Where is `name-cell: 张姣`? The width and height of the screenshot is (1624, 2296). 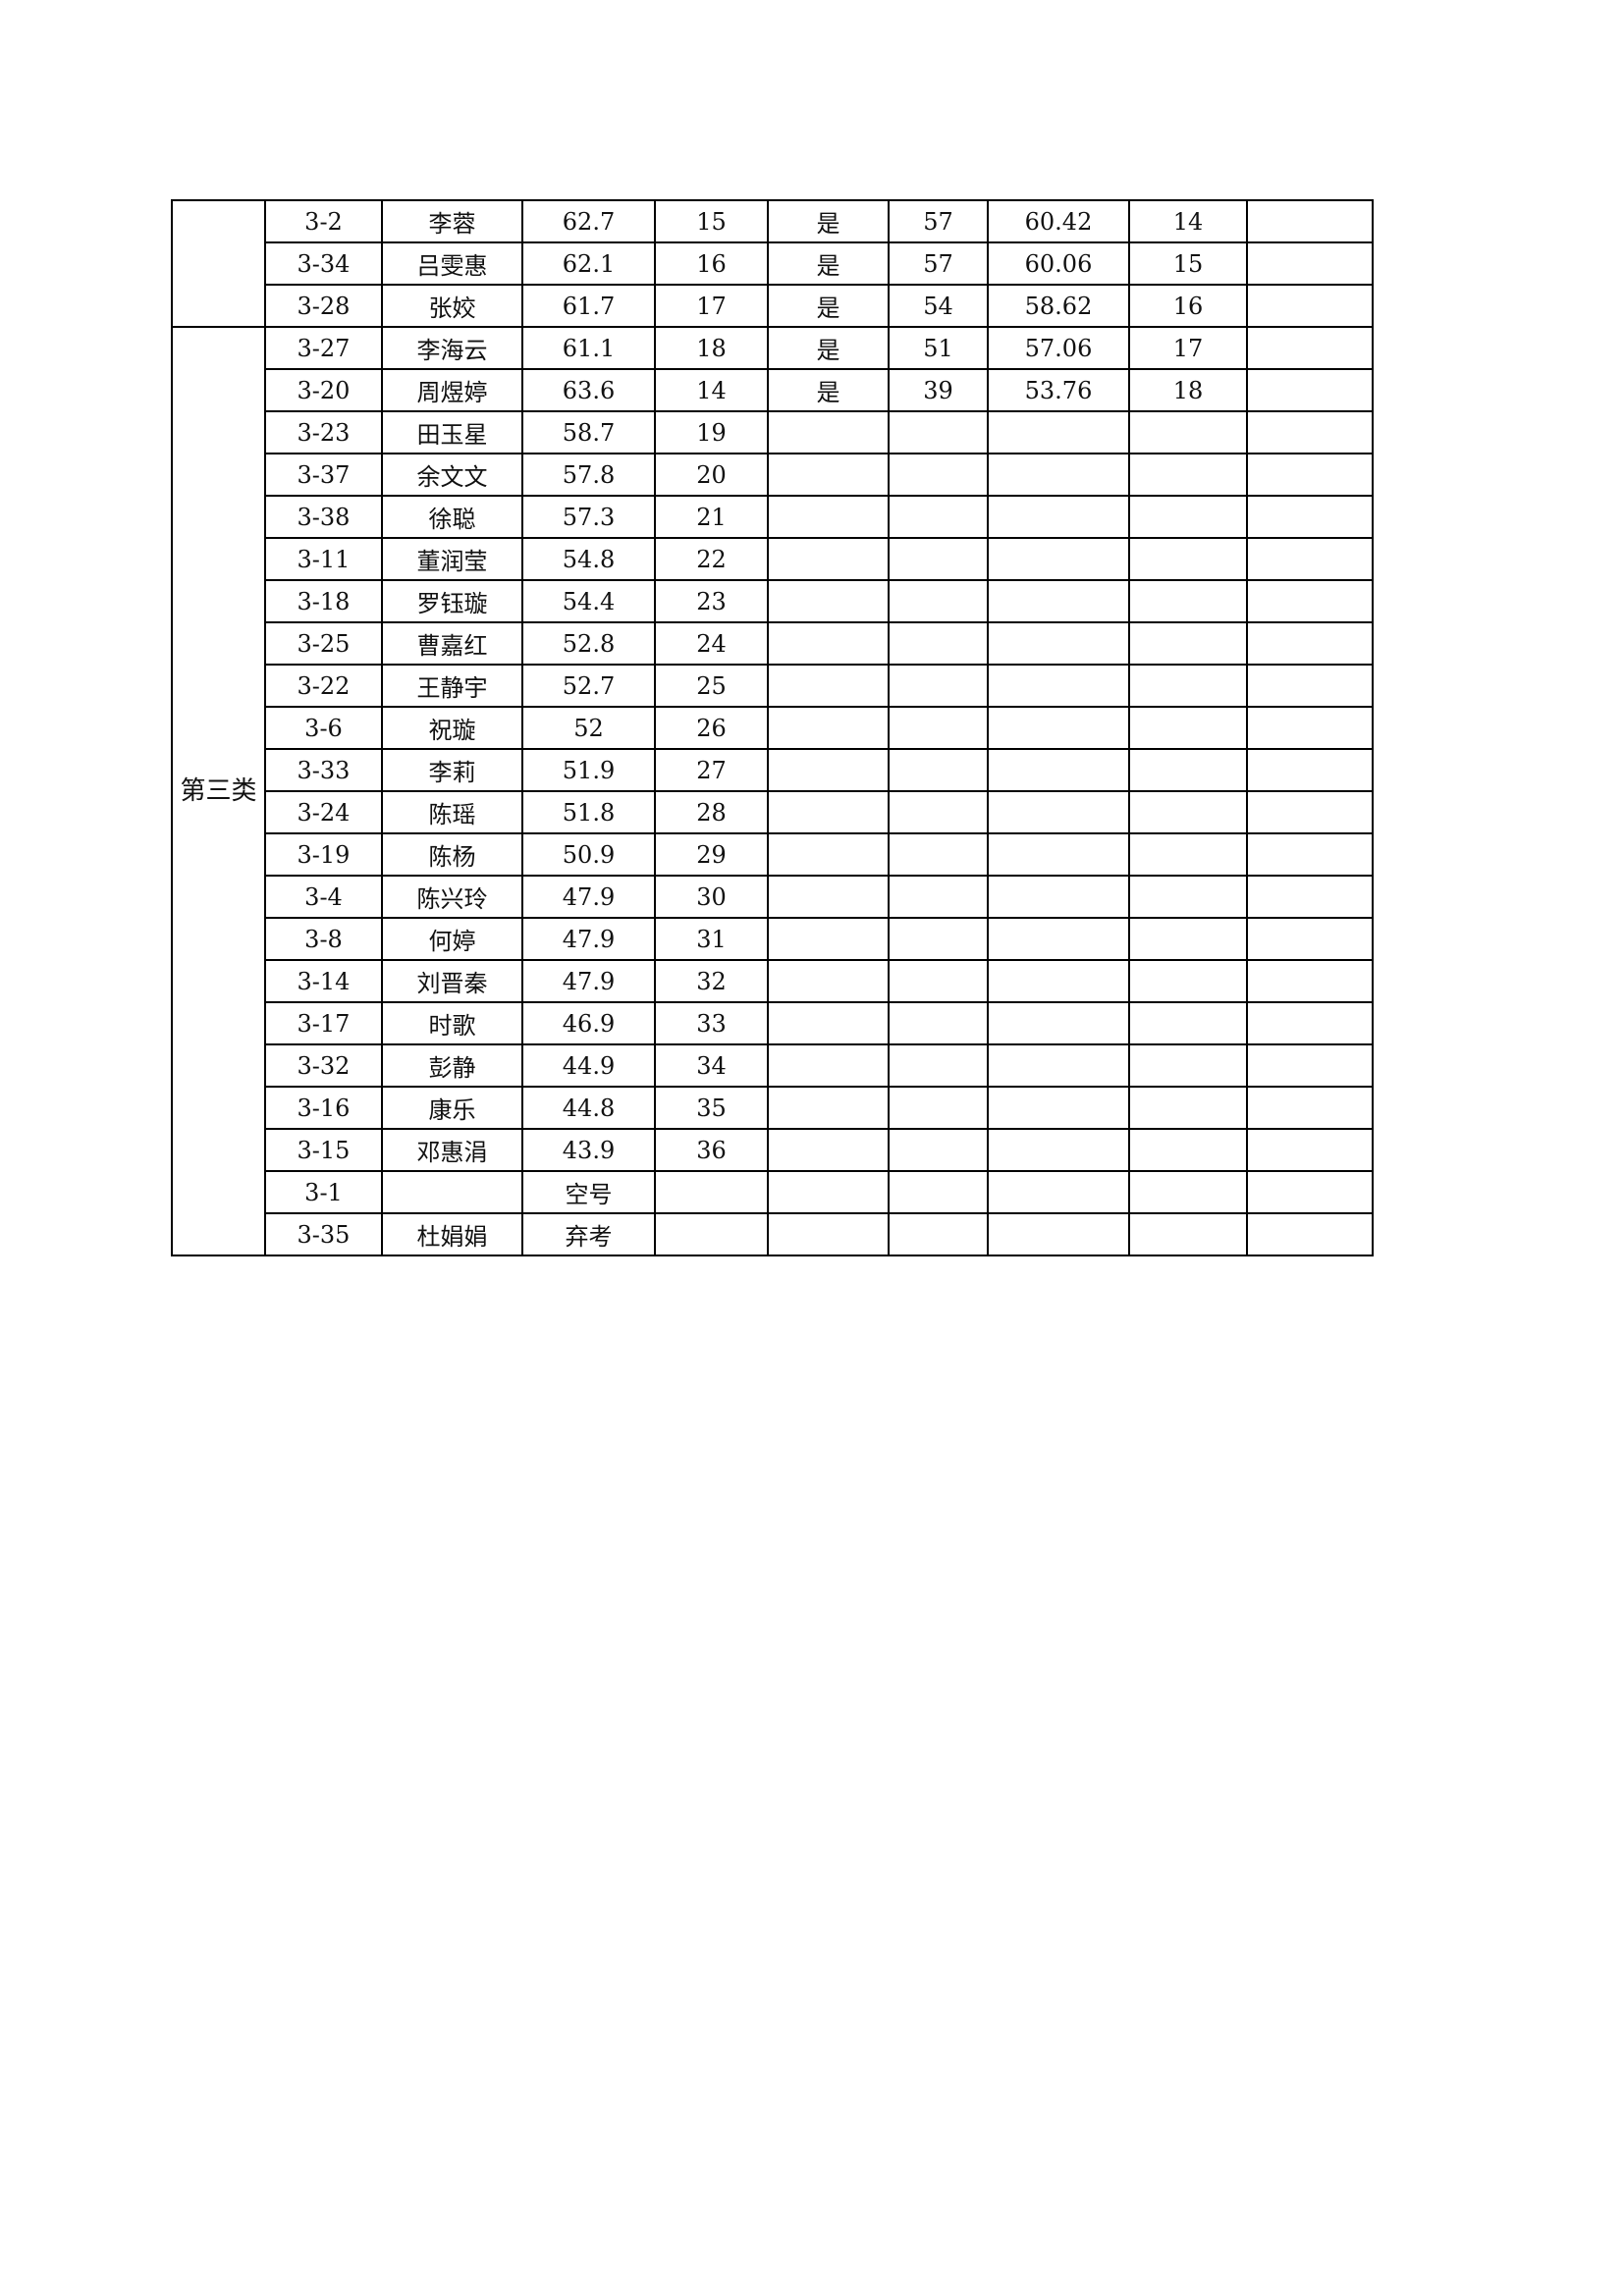
name-cell: 张姣 is located at coordinates (452, 306).